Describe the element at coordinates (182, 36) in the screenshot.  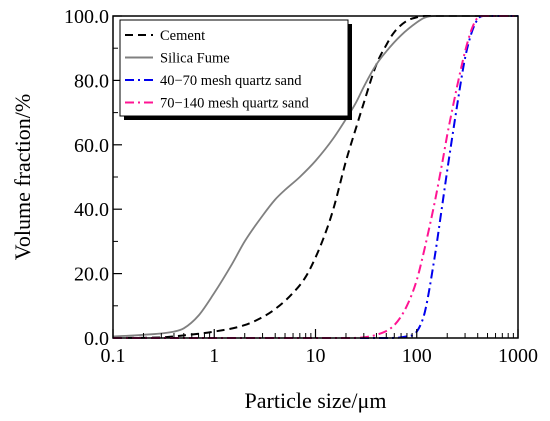
I see `legend-label: Cement` at that location.